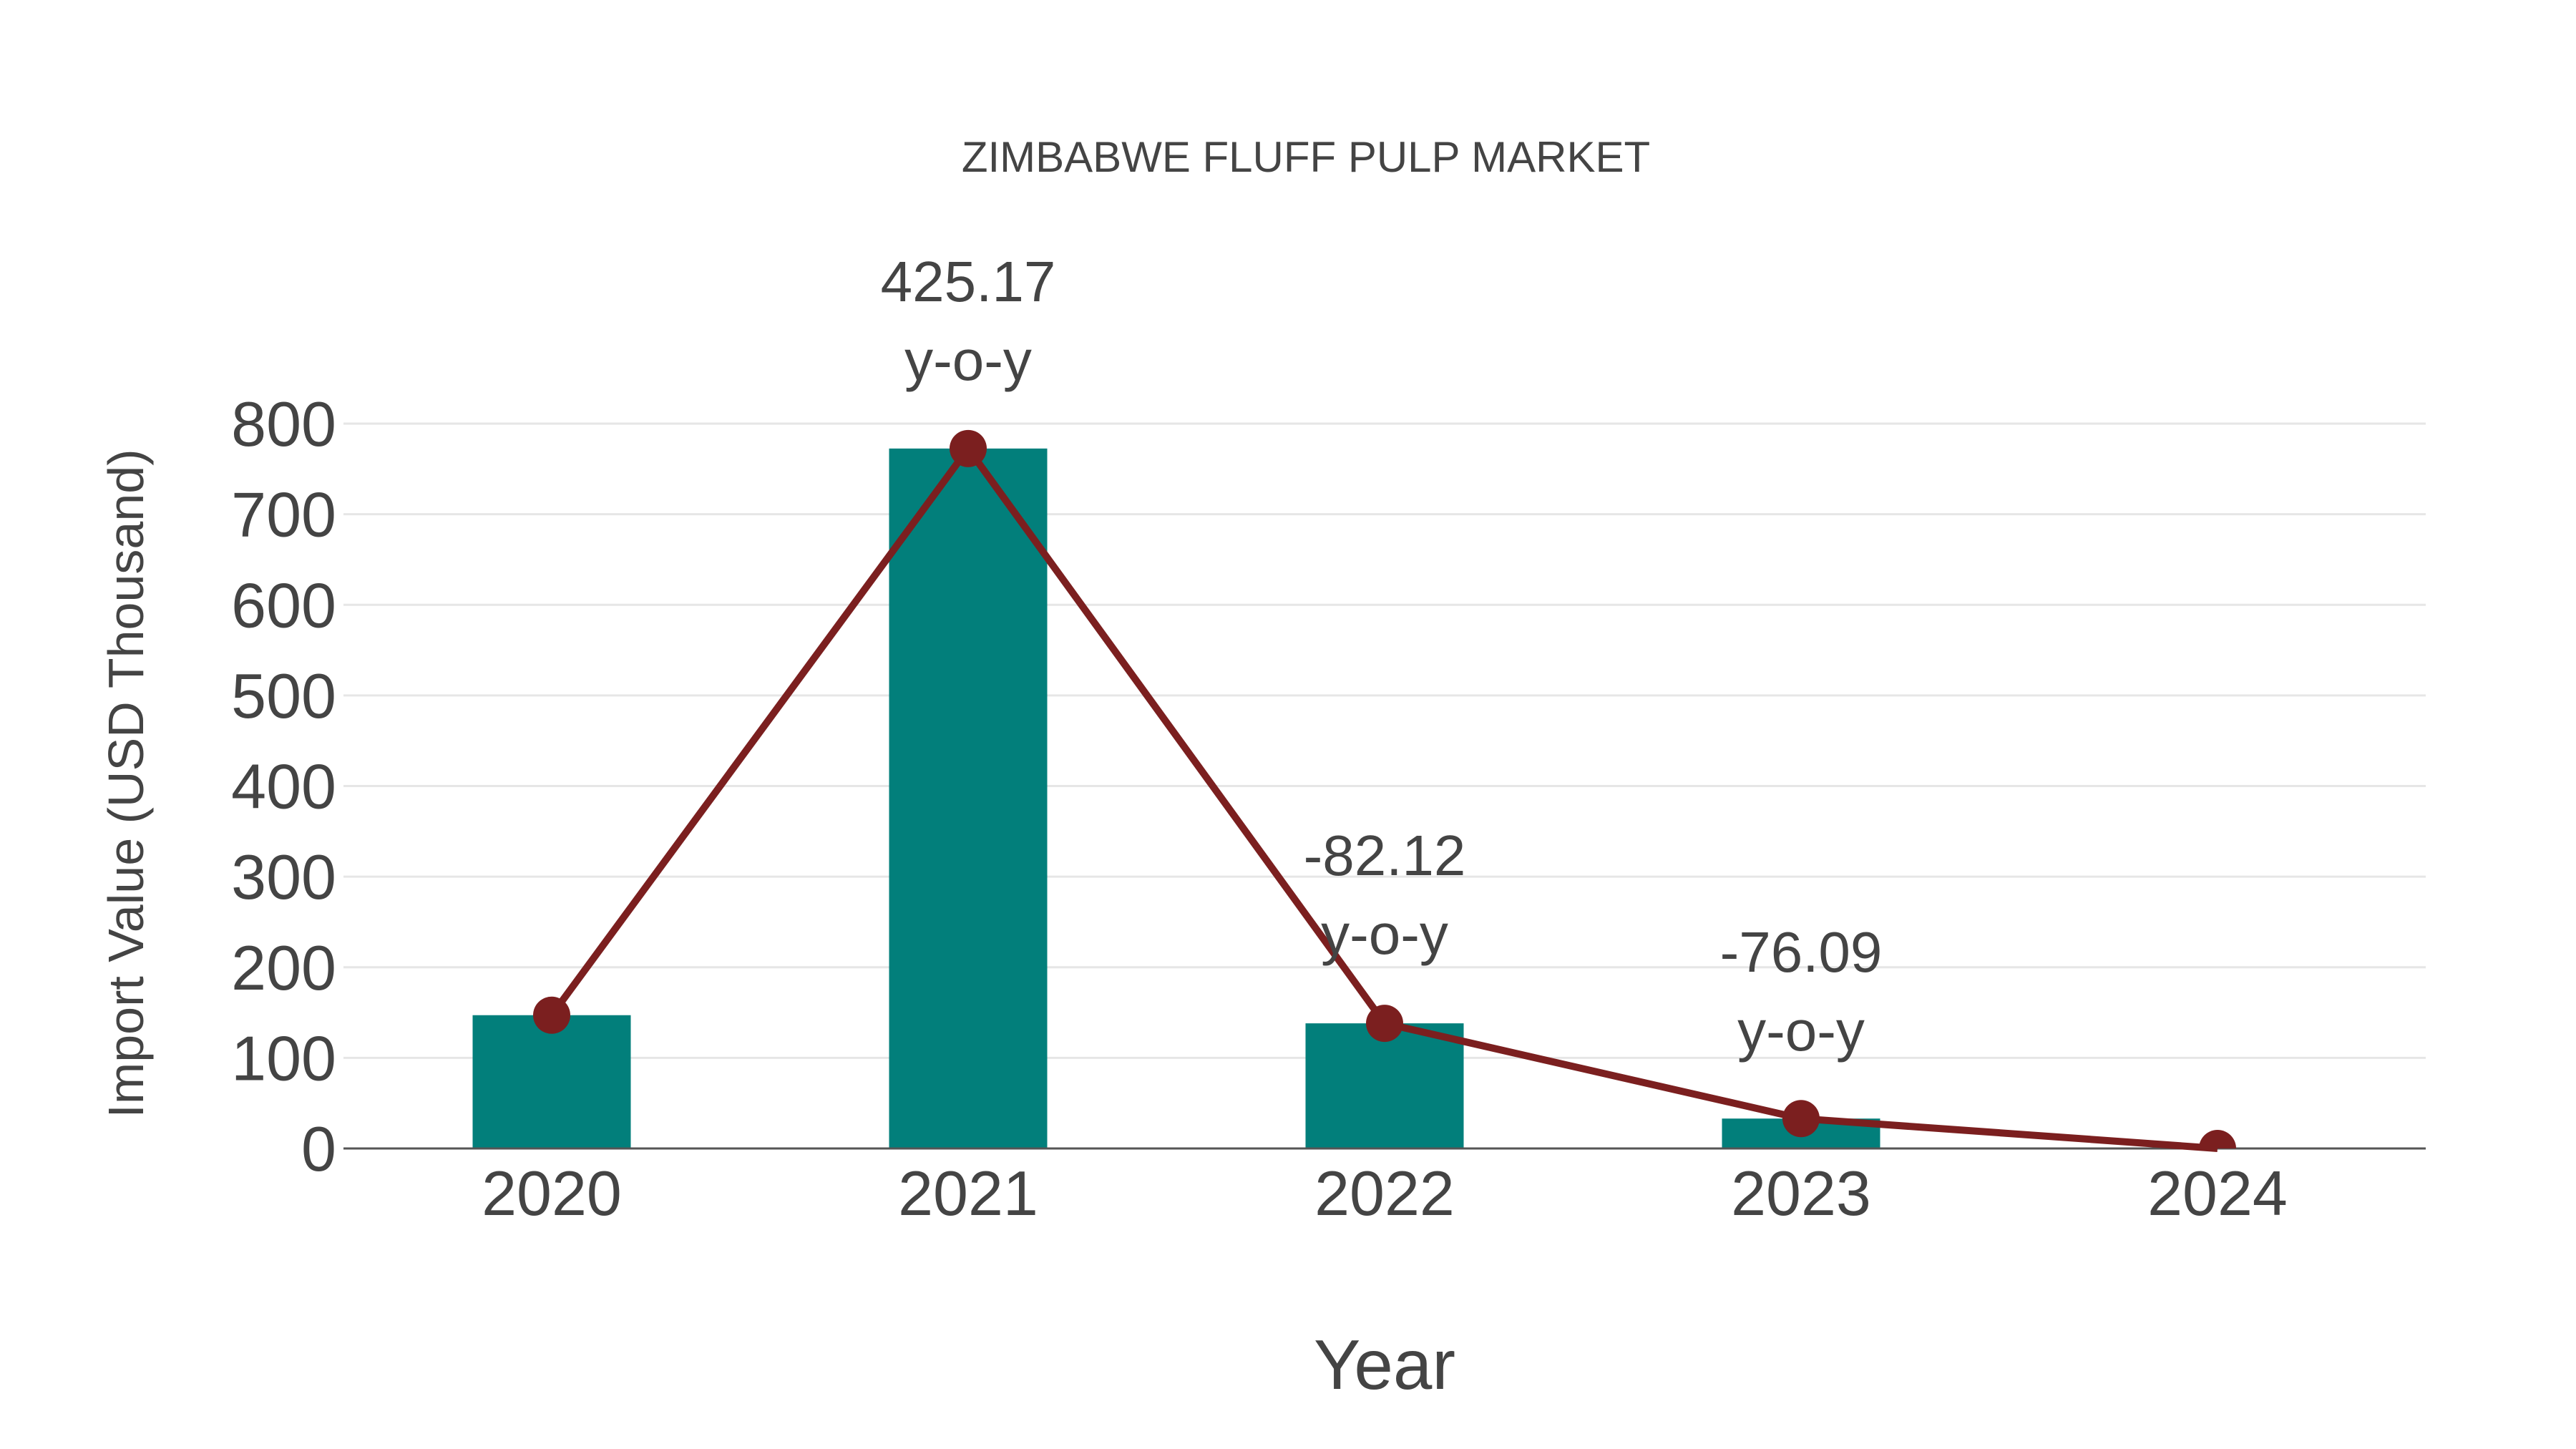 The width and height of the screenshot is (2576, 1449). Describe the element at coordinates (1384, 1085) in the screenshot. I see `bar-2022` at that location.